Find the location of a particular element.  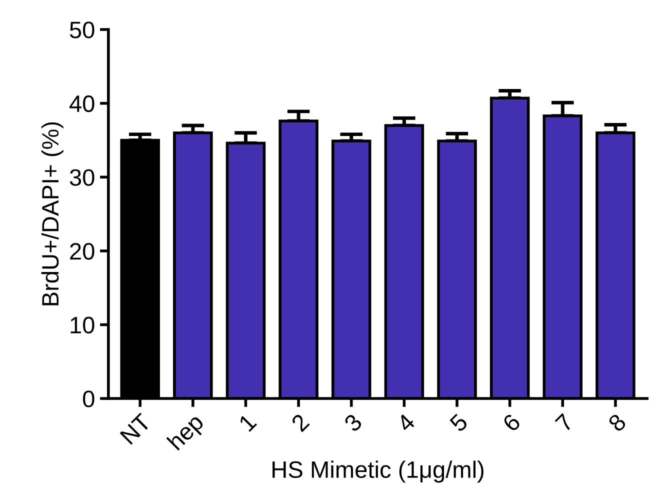

x-tick-label: 3 is located at coordinates (353, 422).